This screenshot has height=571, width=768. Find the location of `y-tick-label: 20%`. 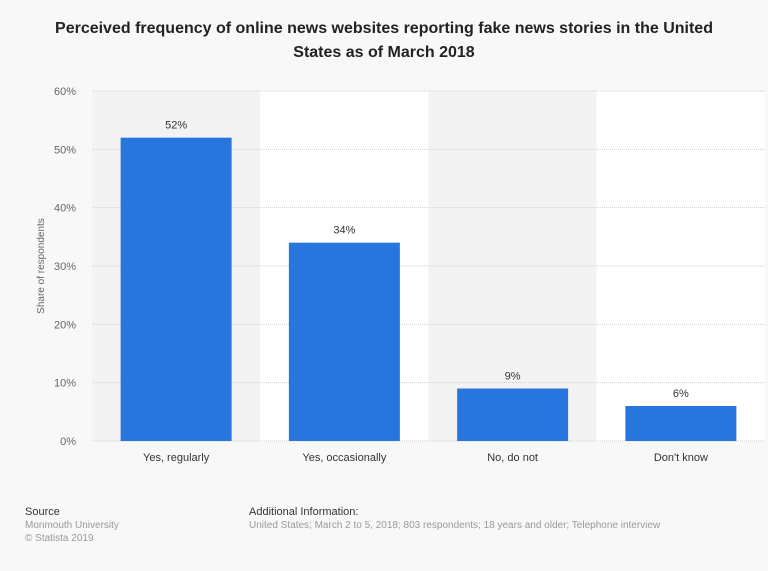

y-tick-label: 20% is located at coordinates (65, 325).